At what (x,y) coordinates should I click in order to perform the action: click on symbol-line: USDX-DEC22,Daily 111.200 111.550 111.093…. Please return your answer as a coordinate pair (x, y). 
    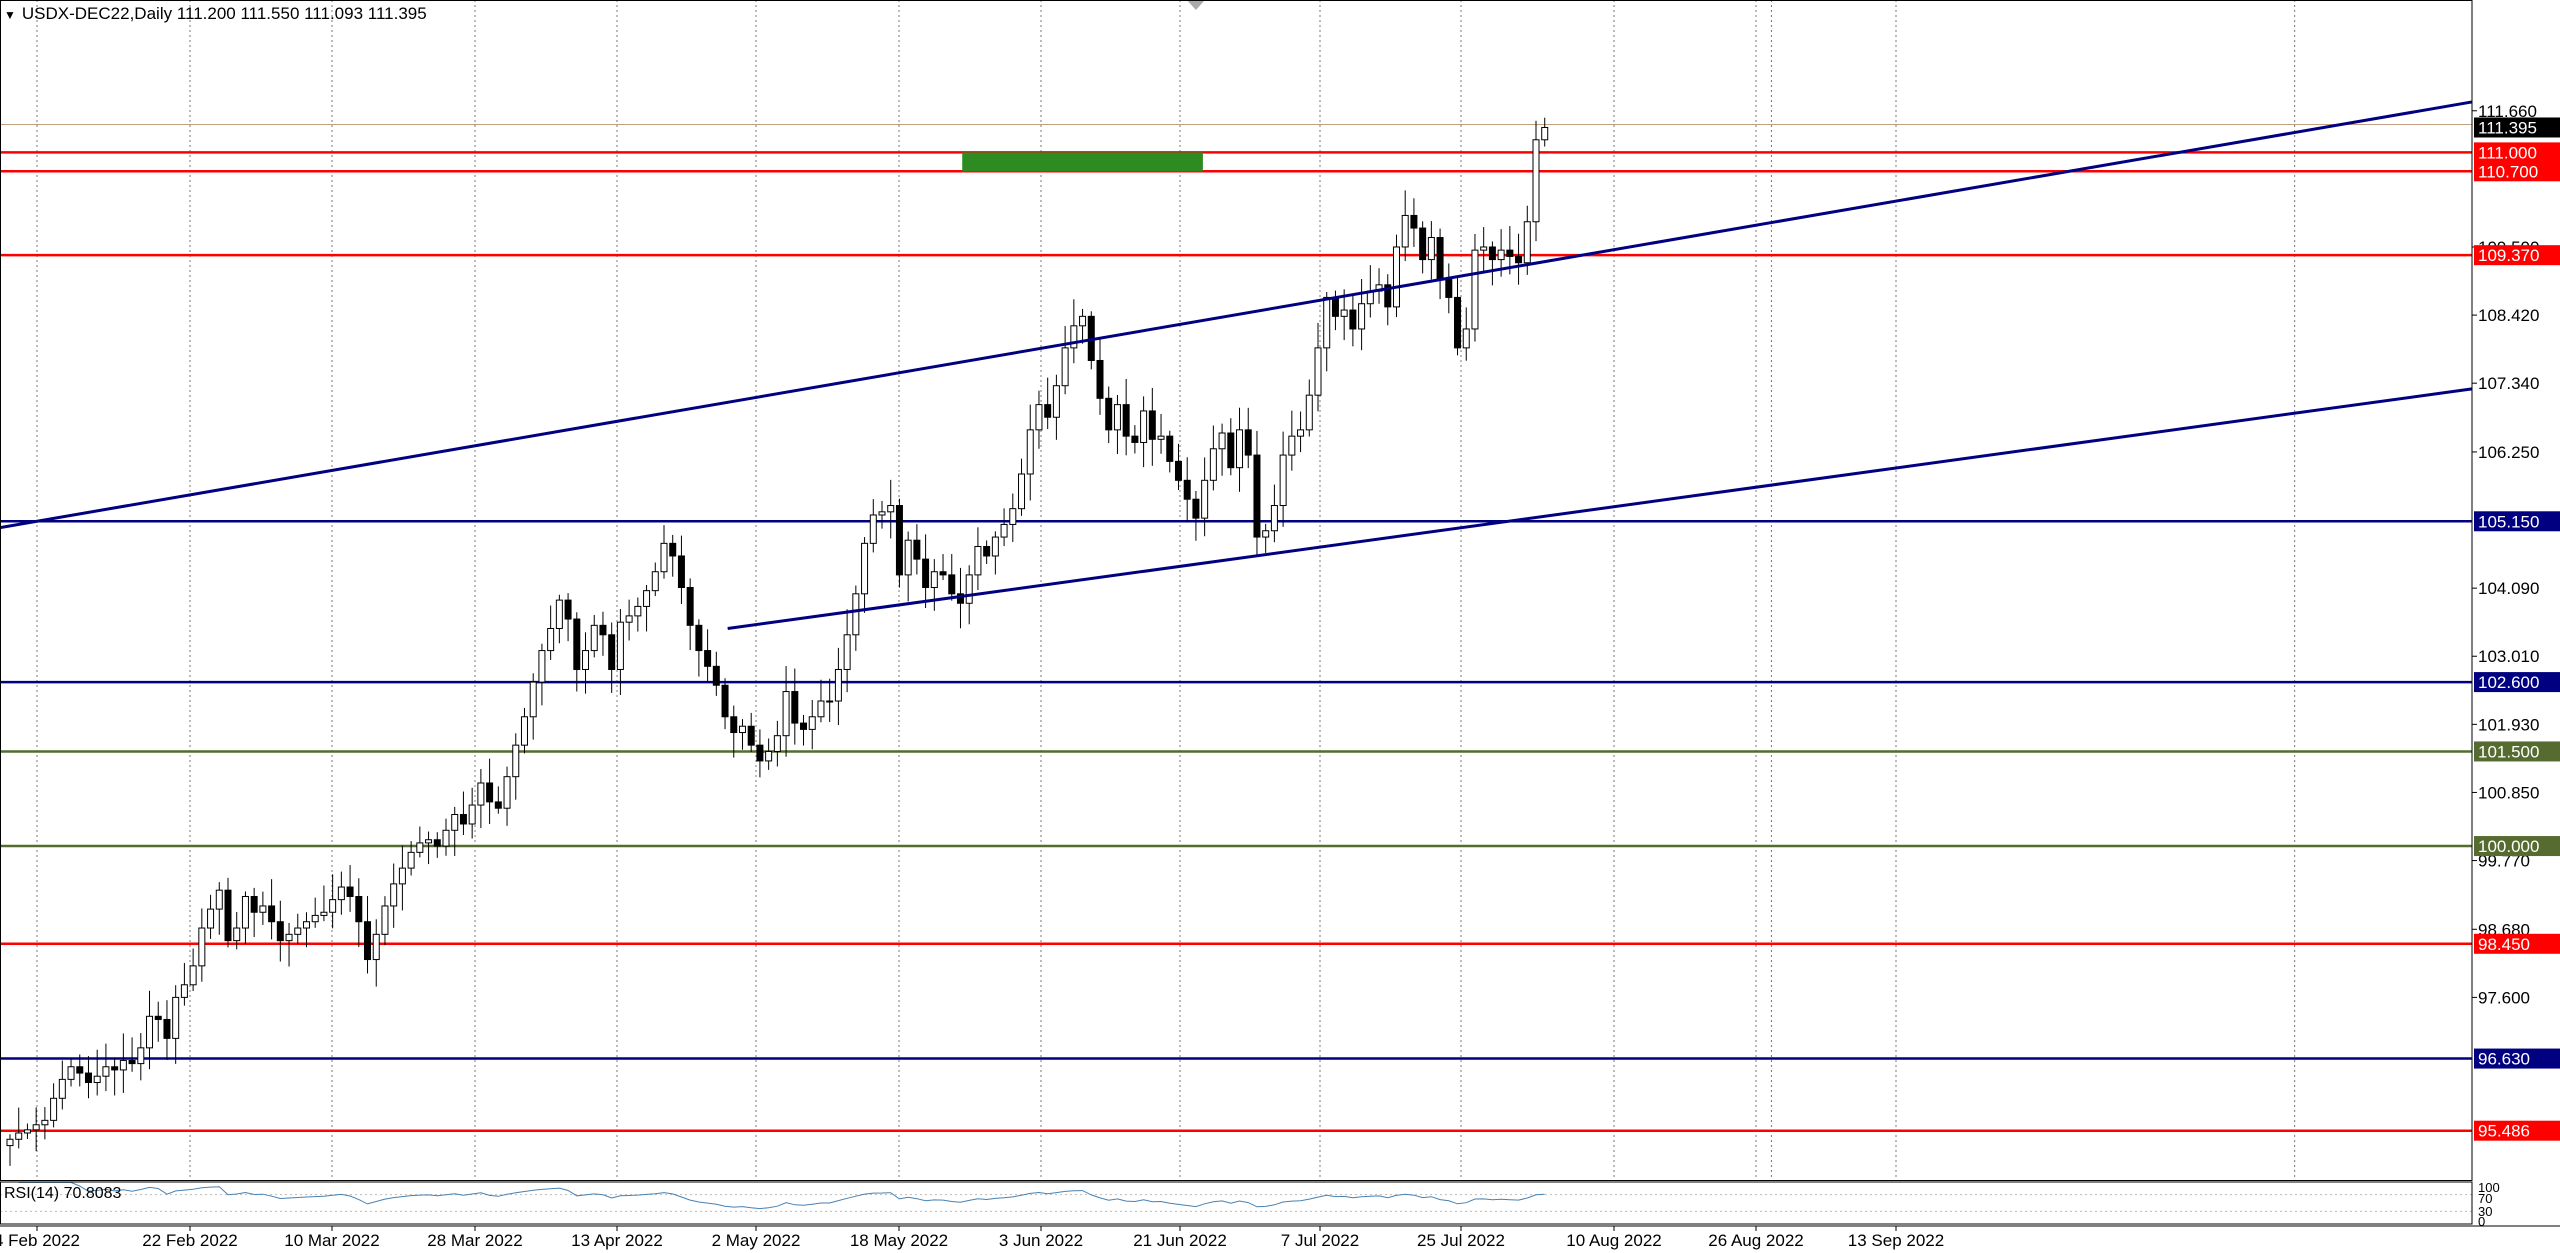
    Looking at the image, I should click on (224, 13).